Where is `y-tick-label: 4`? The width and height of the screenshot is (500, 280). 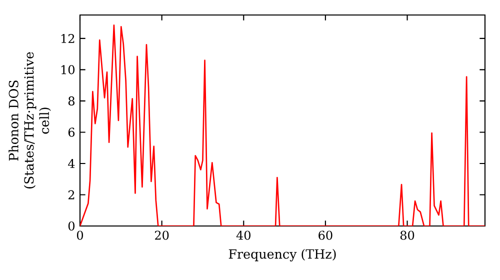 y-tick-label: 4 is located at coordinates (71, 163).